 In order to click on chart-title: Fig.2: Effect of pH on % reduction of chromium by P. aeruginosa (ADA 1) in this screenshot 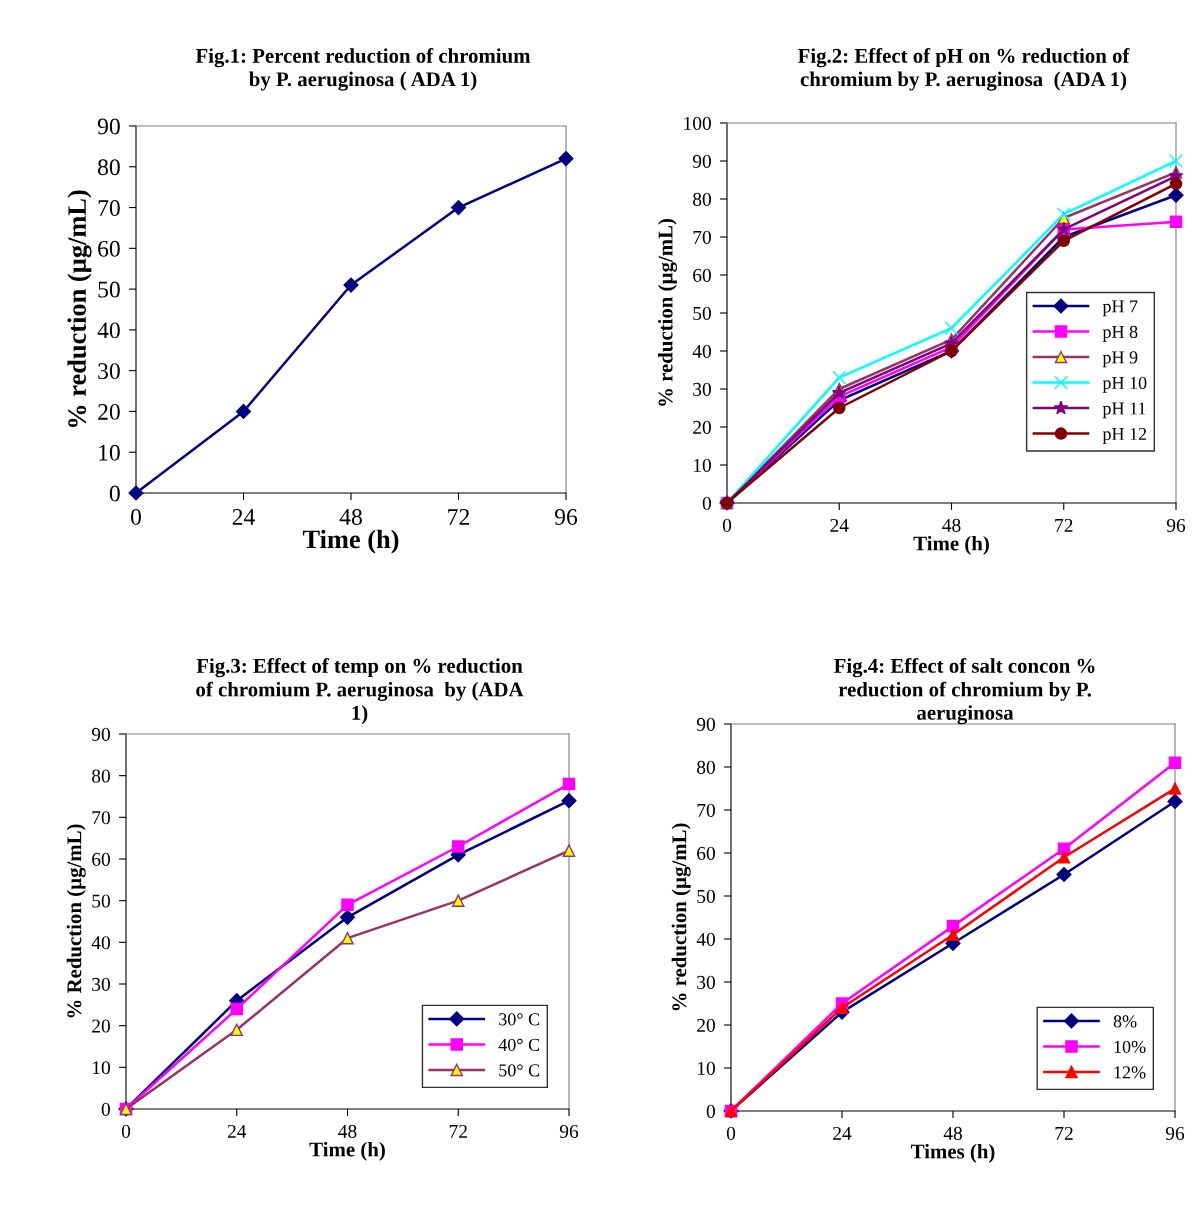, I will do `click(963, 69)`.